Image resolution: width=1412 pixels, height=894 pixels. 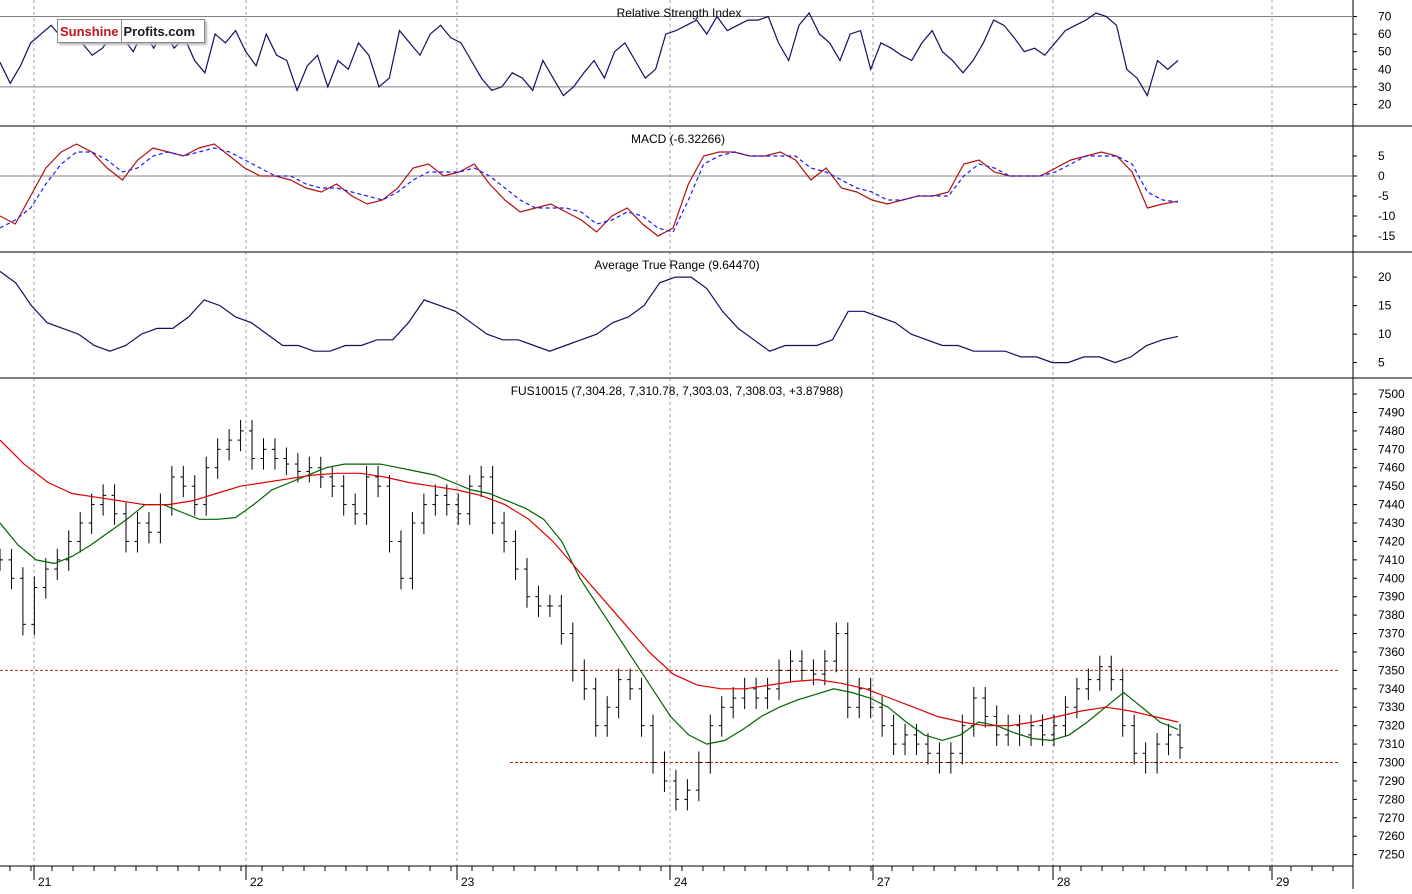 I want to click on y-tick-label-1-4: -15, so click(x=1387, y=236).